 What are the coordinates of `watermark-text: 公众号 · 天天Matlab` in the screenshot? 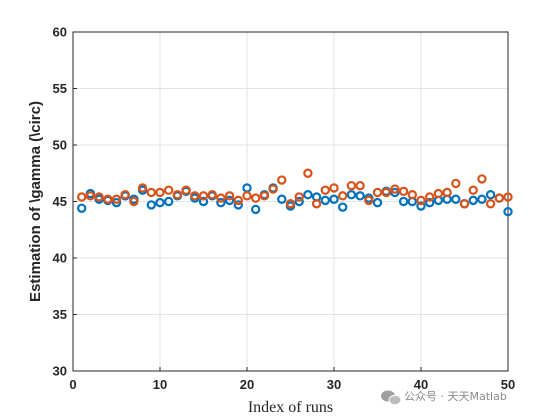 It's located at (455, 396).